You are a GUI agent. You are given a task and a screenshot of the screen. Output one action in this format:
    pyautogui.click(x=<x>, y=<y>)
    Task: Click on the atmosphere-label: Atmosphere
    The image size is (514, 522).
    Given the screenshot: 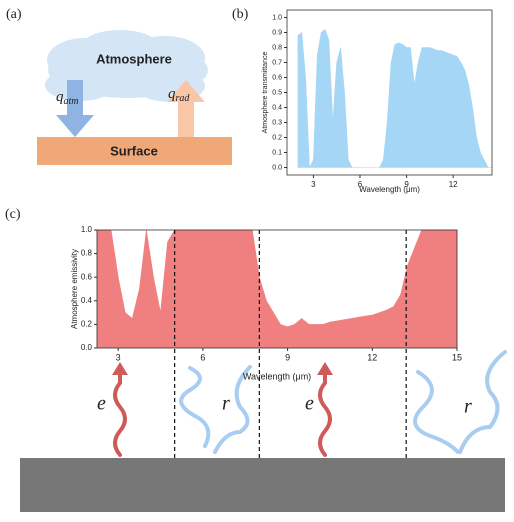 What is the action you would take?
    pyautogui.click(x=134, y=58)
    